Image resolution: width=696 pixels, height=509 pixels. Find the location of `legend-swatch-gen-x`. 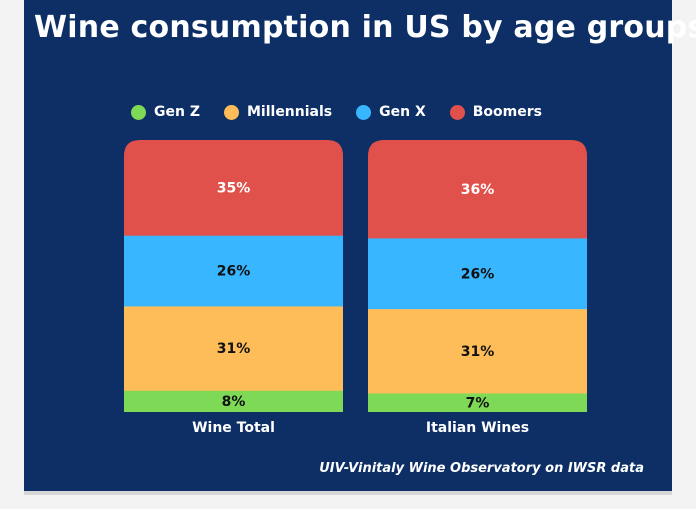

legend-swatch-gen-x is located at coordinates (364, 112).